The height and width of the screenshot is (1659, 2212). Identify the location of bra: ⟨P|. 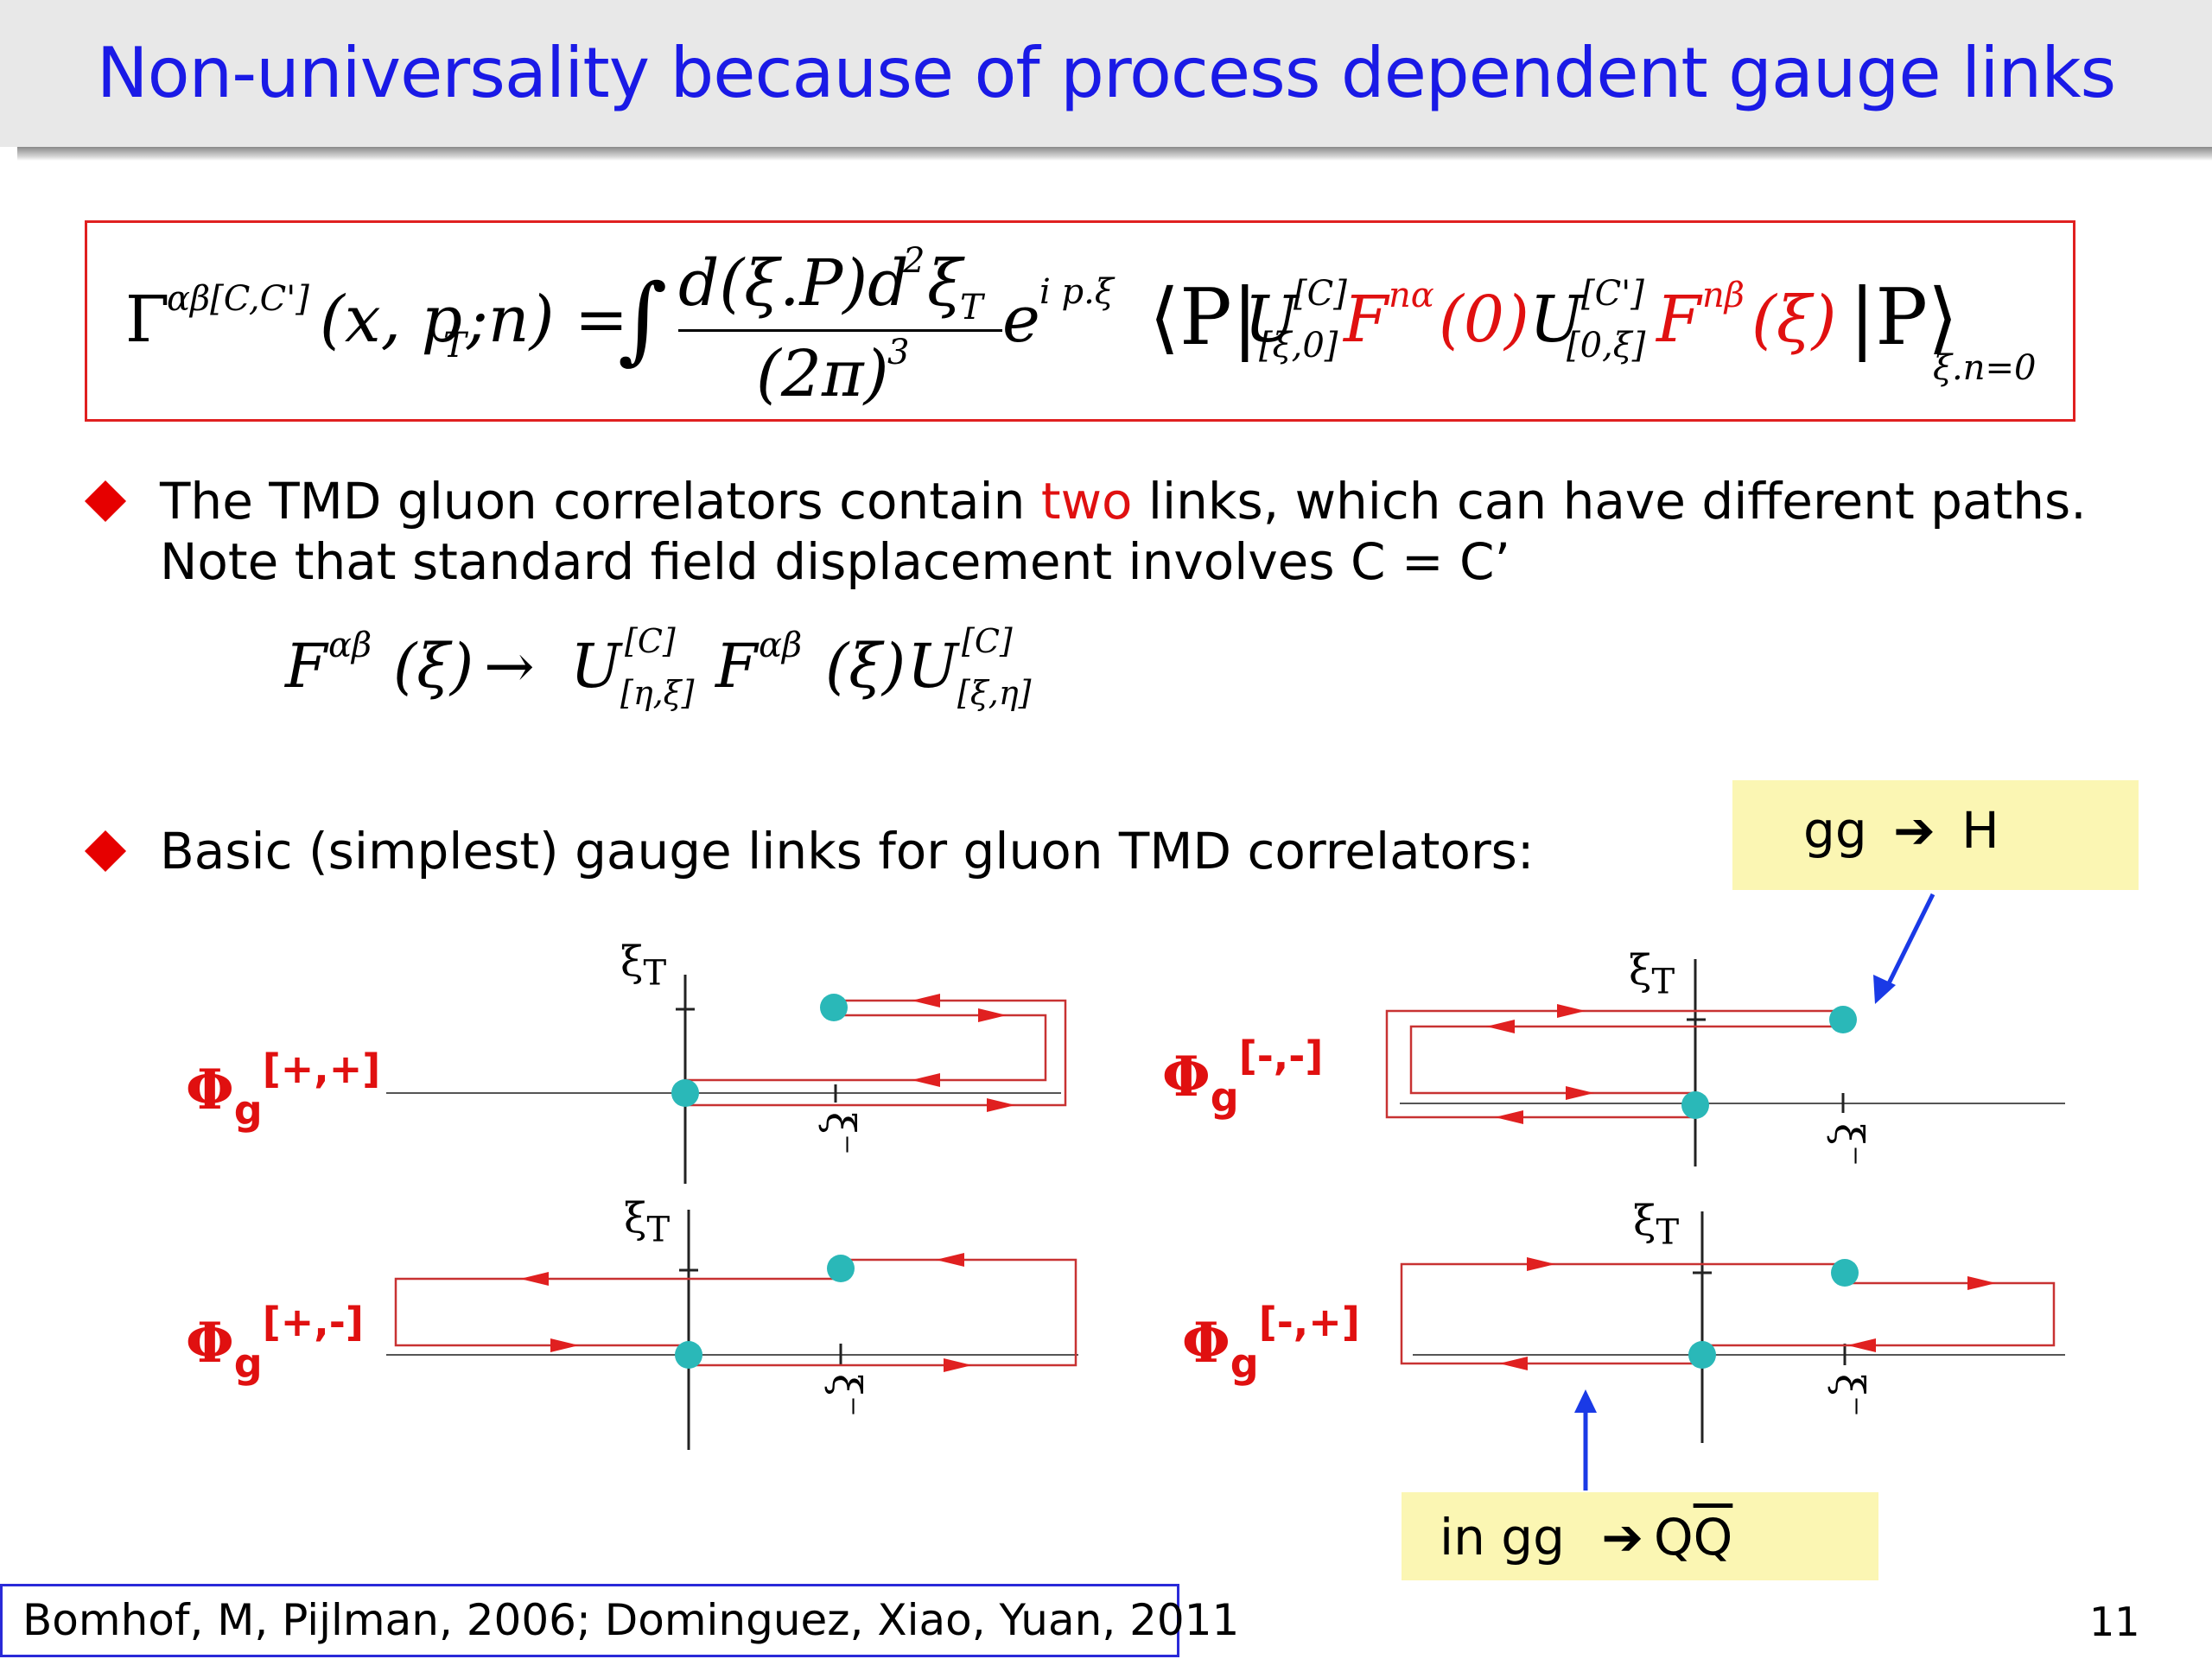
(1203, 317).